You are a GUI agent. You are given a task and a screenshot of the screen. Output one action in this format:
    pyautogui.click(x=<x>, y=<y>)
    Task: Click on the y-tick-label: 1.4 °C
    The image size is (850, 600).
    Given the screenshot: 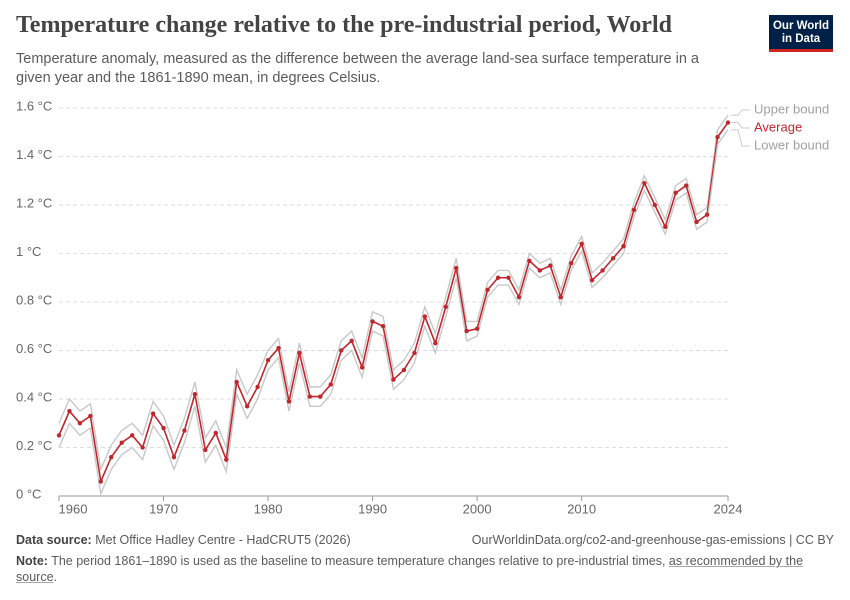 What is the action you would take?
    pyautogui.click(x=34, y=154)
    